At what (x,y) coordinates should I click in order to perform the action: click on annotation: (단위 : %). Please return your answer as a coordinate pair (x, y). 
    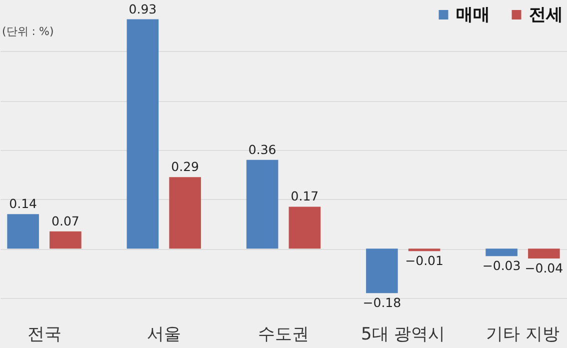
    Looking at the image, I should click on (28, 31).